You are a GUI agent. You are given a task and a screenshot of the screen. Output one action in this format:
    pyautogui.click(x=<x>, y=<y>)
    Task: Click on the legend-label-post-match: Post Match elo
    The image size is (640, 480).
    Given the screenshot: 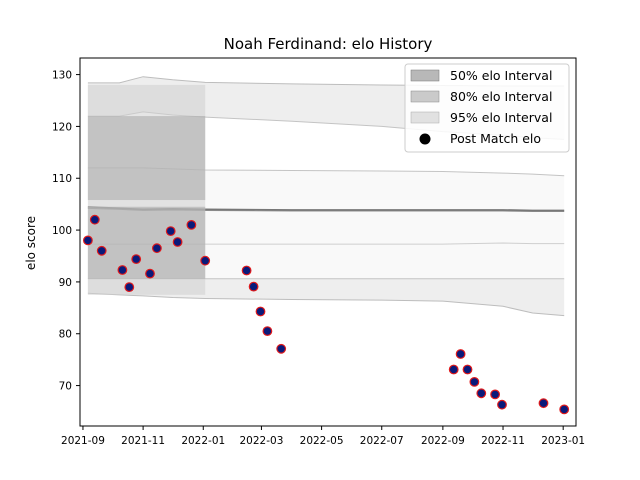 What is the action you would take?
    pyautogui.click(x=495, y=138)
    